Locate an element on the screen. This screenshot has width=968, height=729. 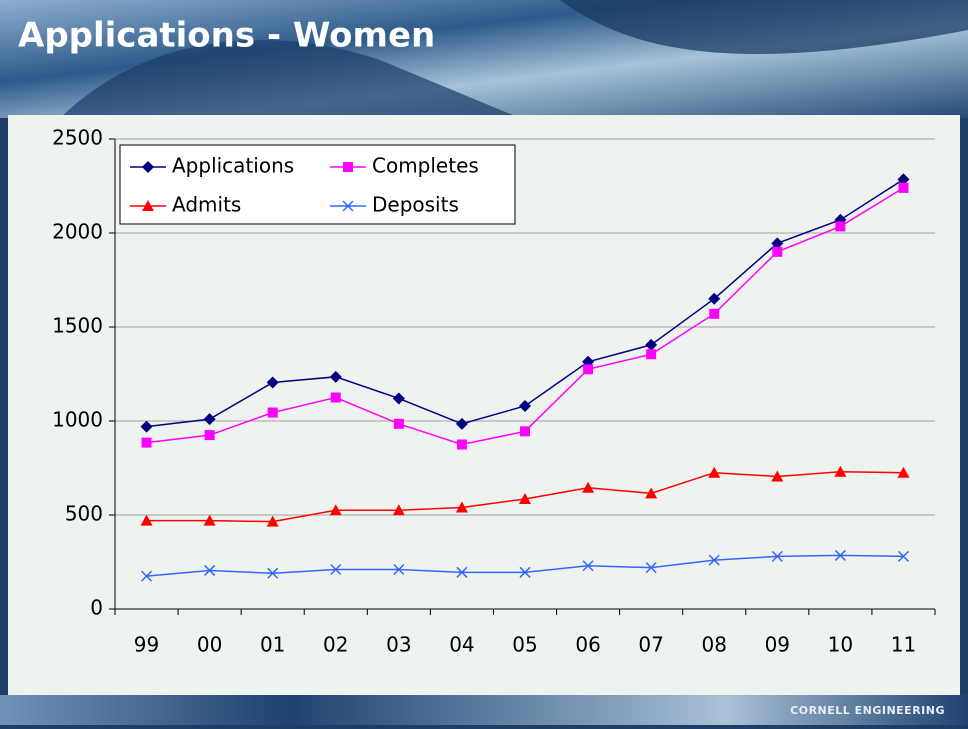
y-tick-label: 2000 is located at coordinates (77, 232).